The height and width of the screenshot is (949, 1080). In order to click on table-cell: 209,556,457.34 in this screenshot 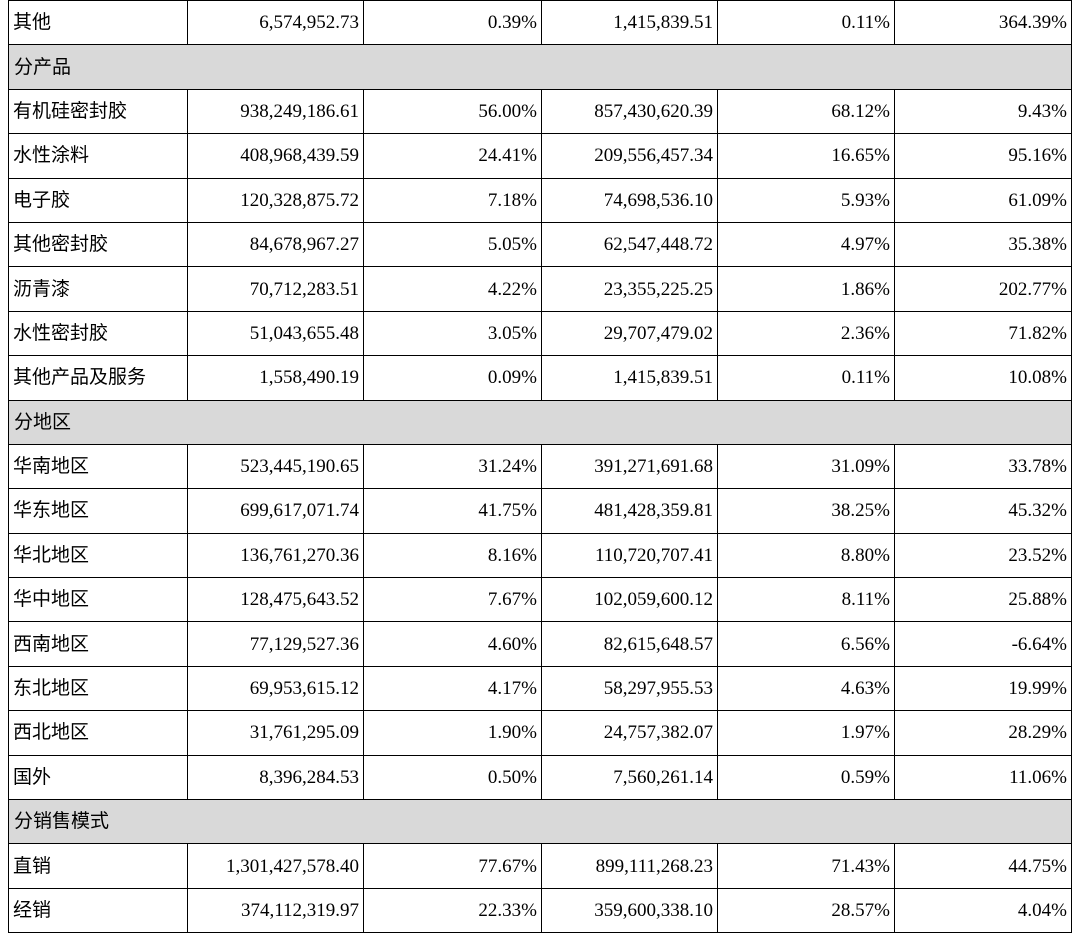, I will do `click(629, 156)`.